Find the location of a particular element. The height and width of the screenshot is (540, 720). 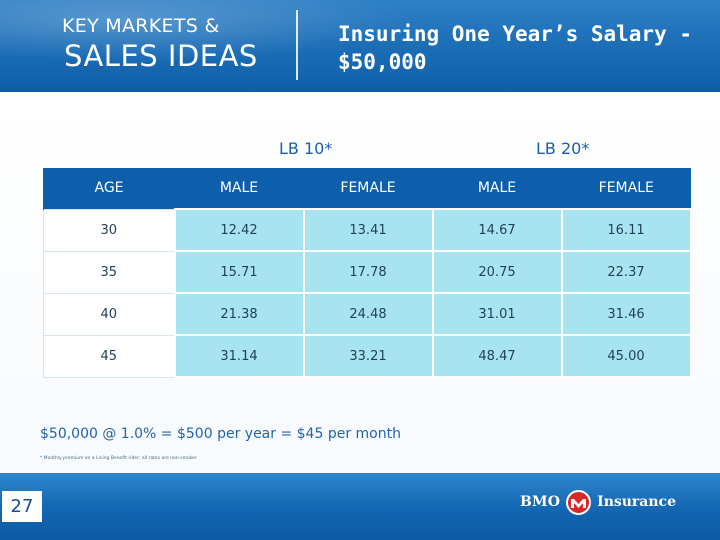

bmo-roundel-icon is located at coordinates (579, 502).